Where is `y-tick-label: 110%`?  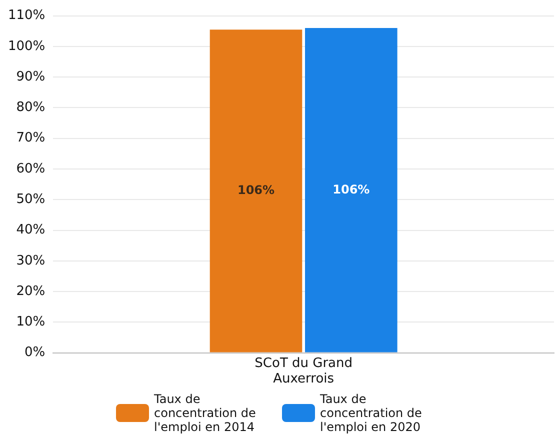
y-tick-label: 110% is located at coordinates (27, 16).